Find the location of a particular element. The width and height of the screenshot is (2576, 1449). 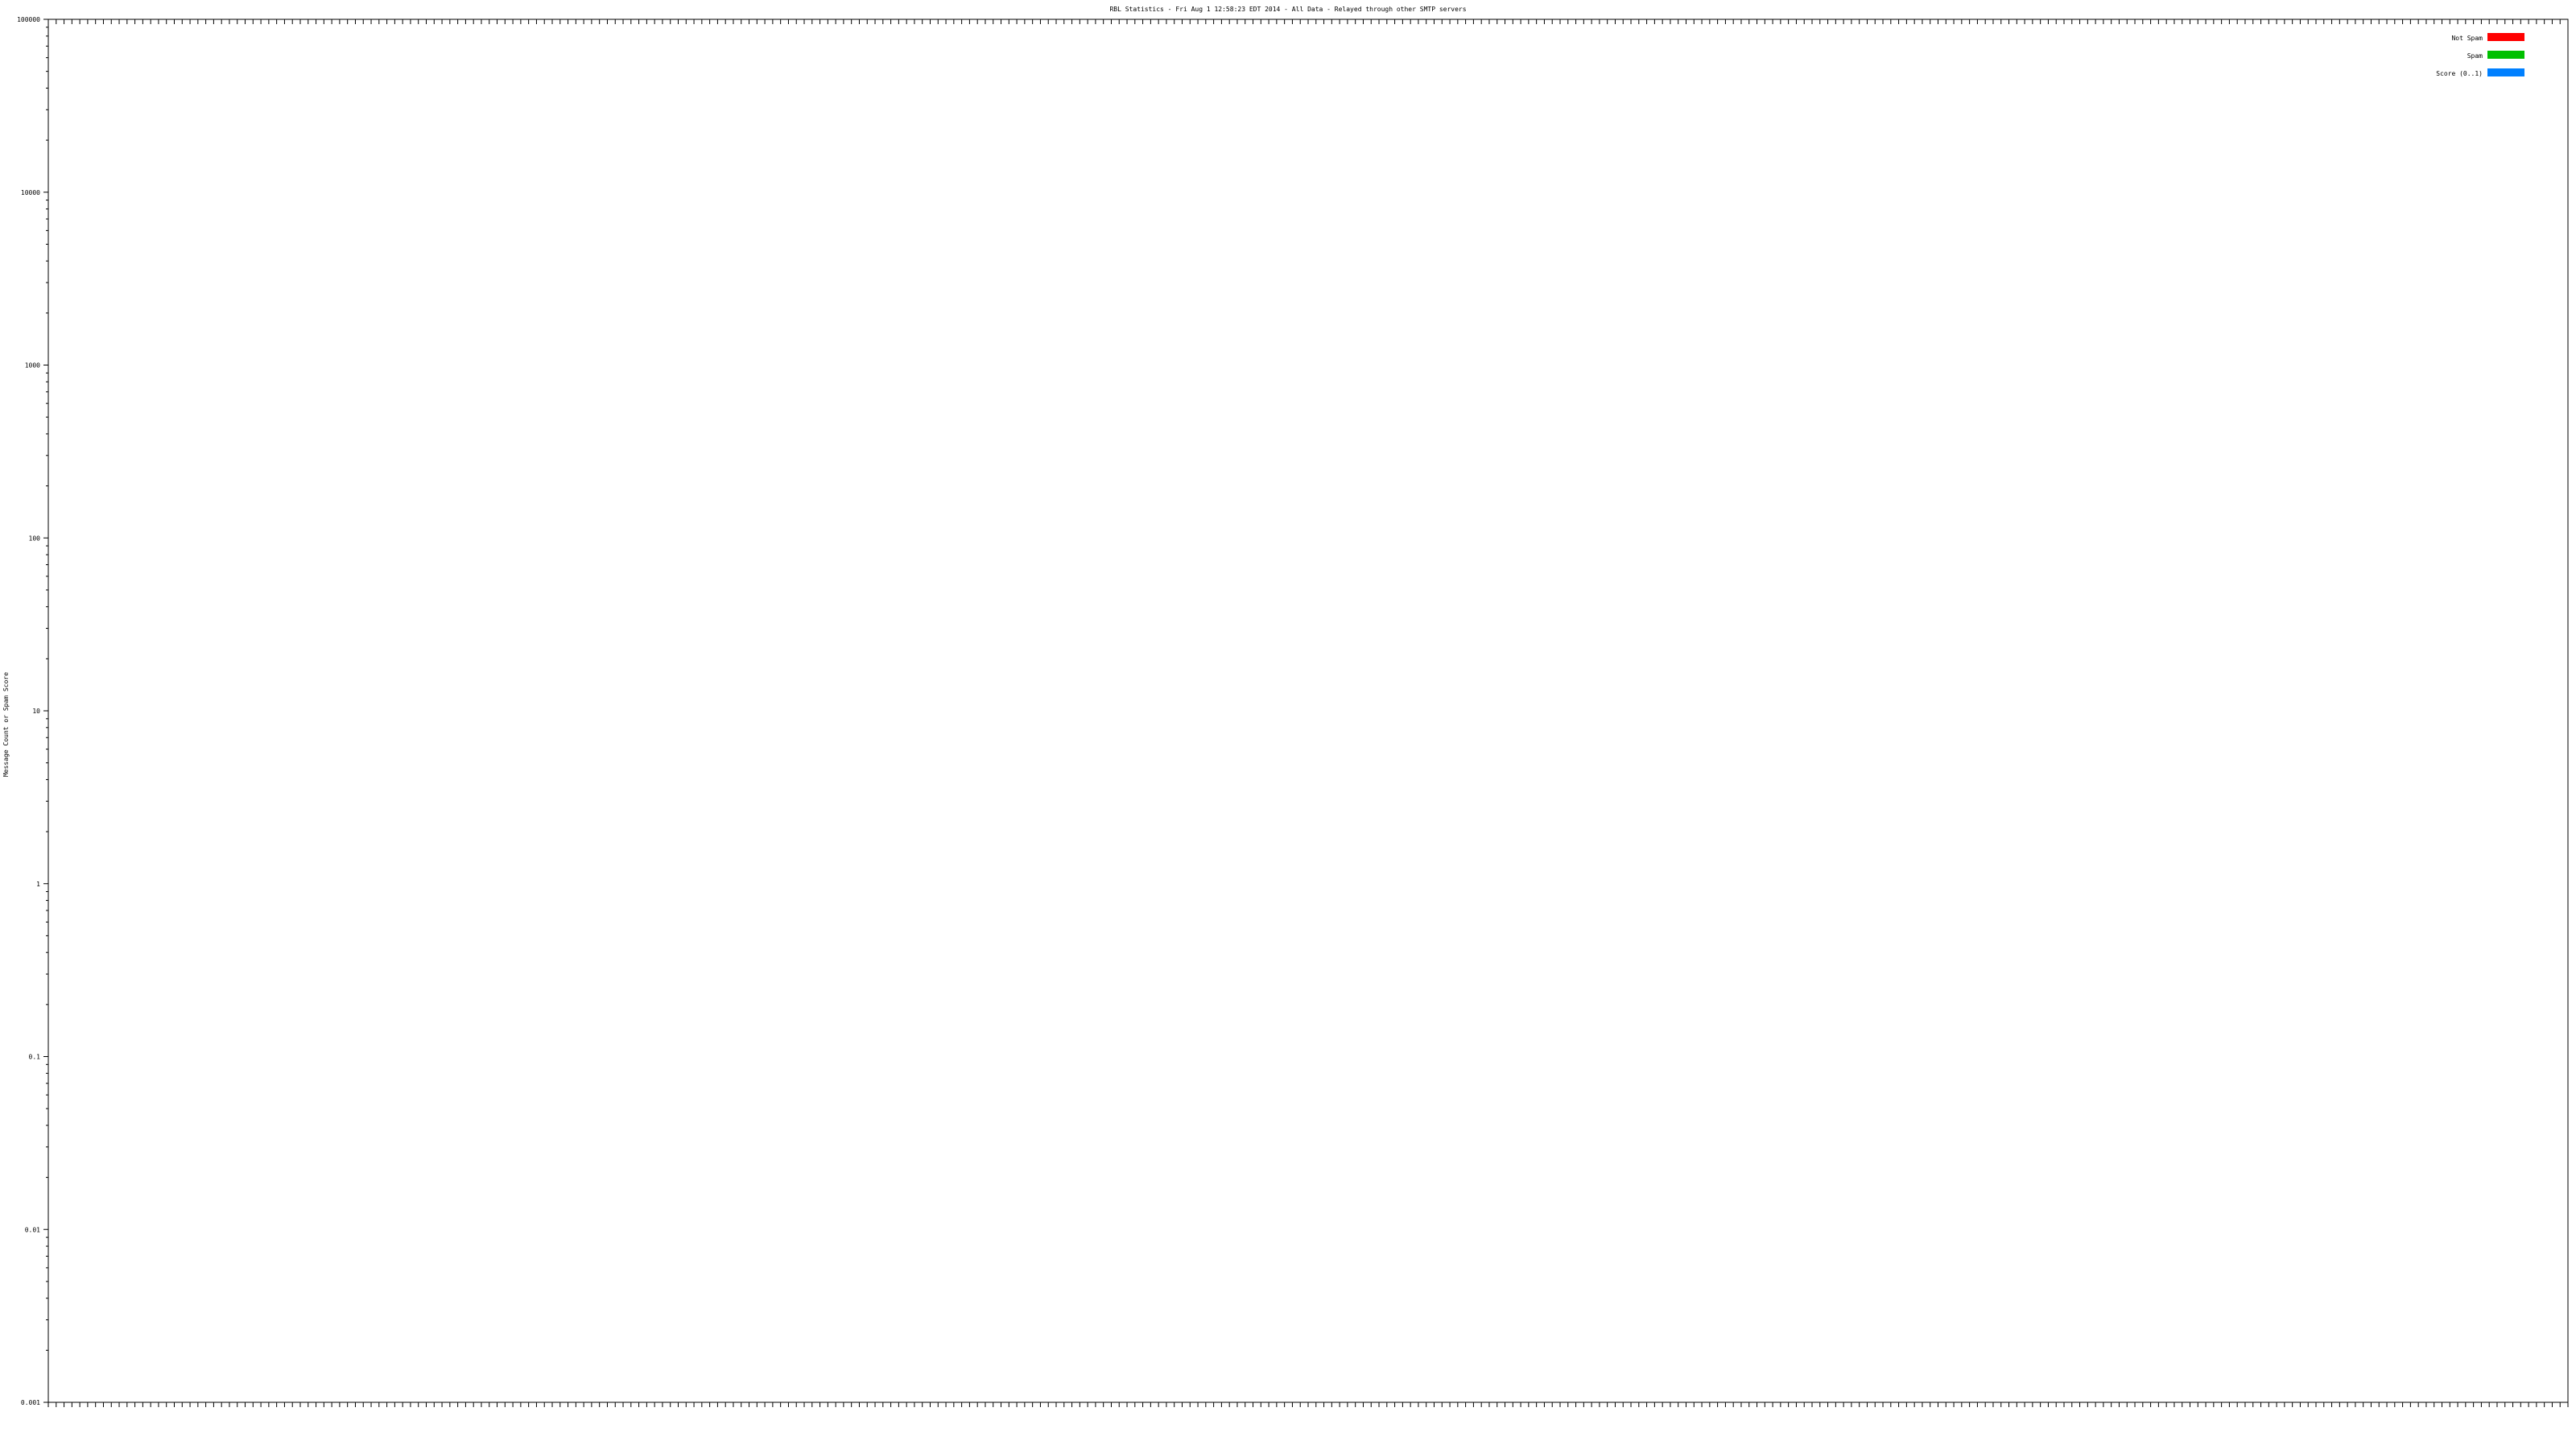

y-tick-label: 100 is located at coordinates (35, 538).